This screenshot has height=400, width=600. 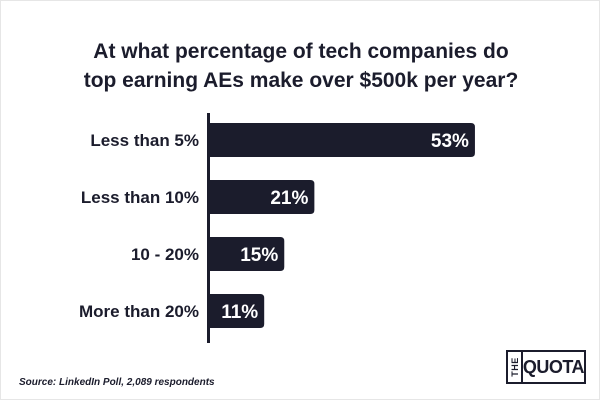 What do you see at coordinates (140, 197) in the screenshot?
I see `category-label: Less than 10%` at bounding box center [140, 197].